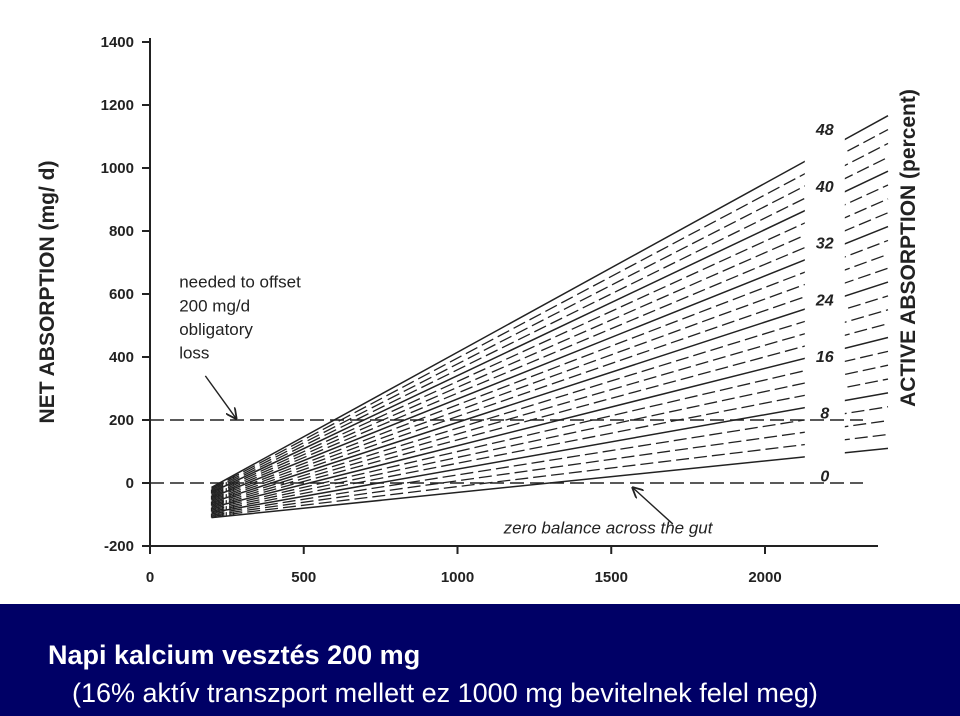  Describe the element at coordinates (117, 168) in the screenshot. I see `y-tick-label-1000: 1000` at that location.